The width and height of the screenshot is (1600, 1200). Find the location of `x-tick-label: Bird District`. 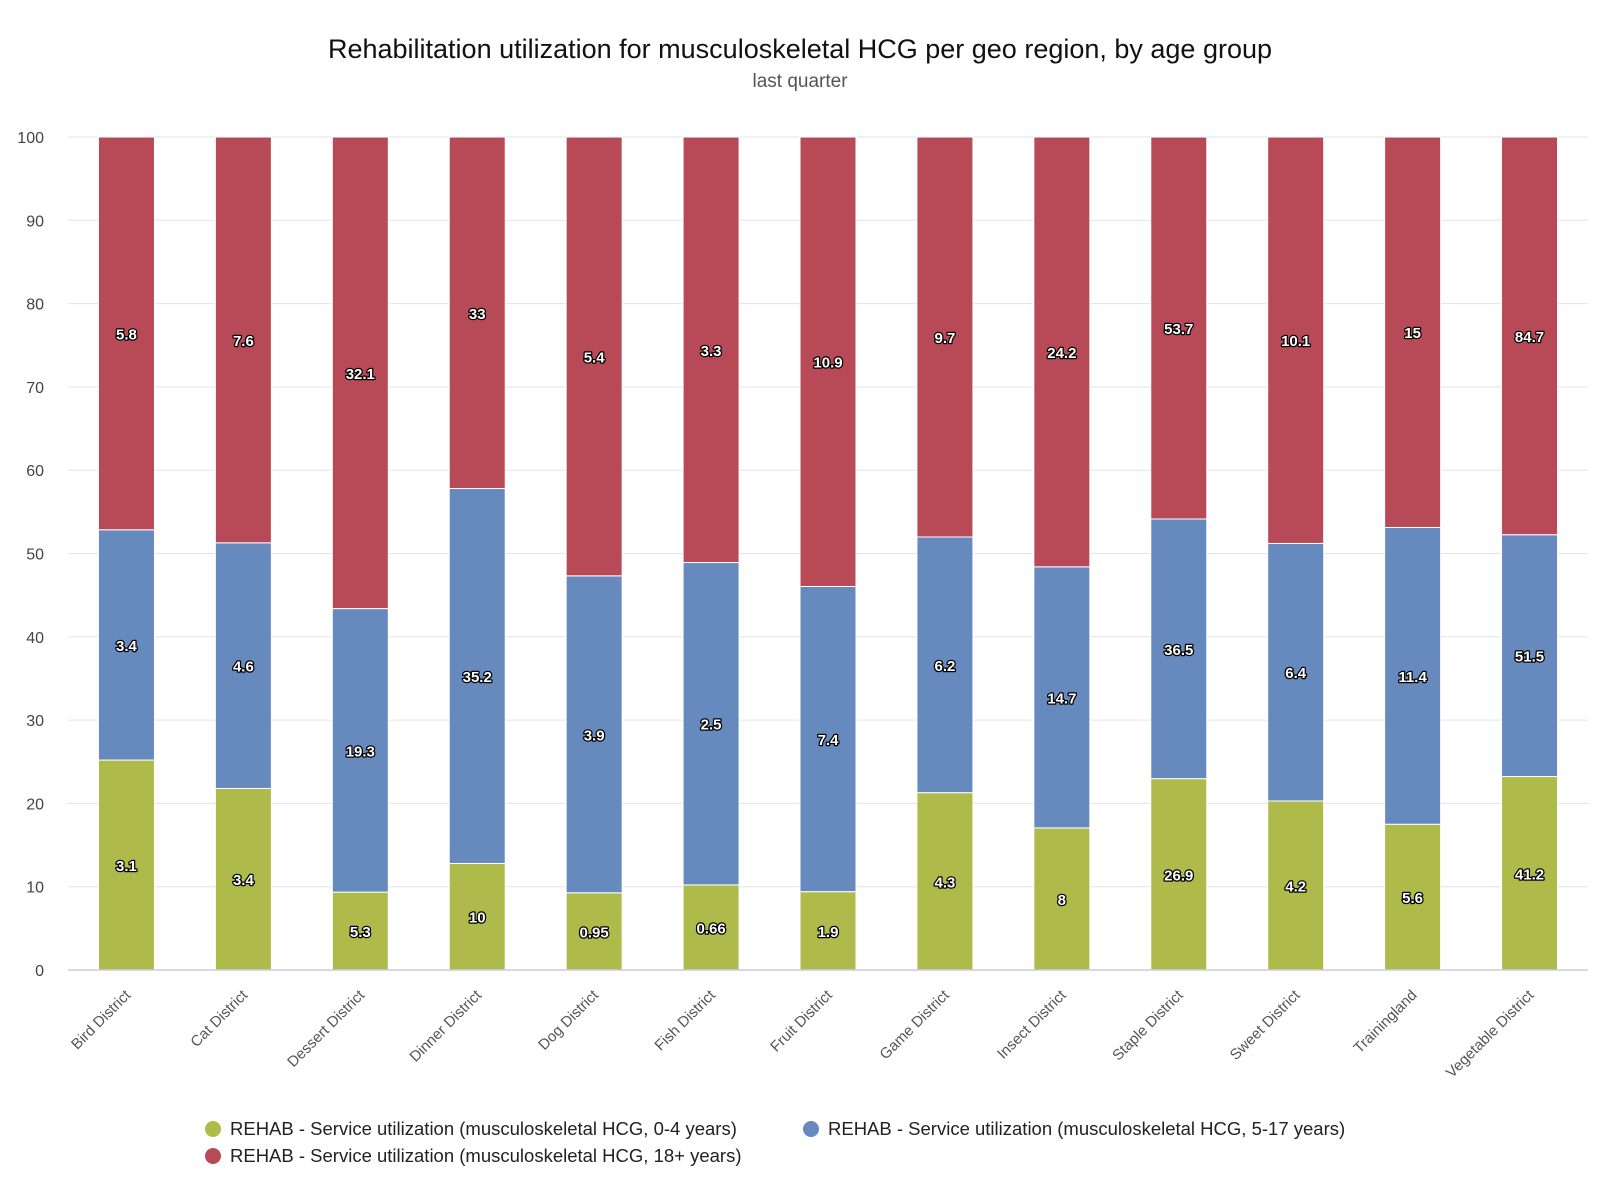

x-tick-label: Bird District is located at coordinates (101, 1019).